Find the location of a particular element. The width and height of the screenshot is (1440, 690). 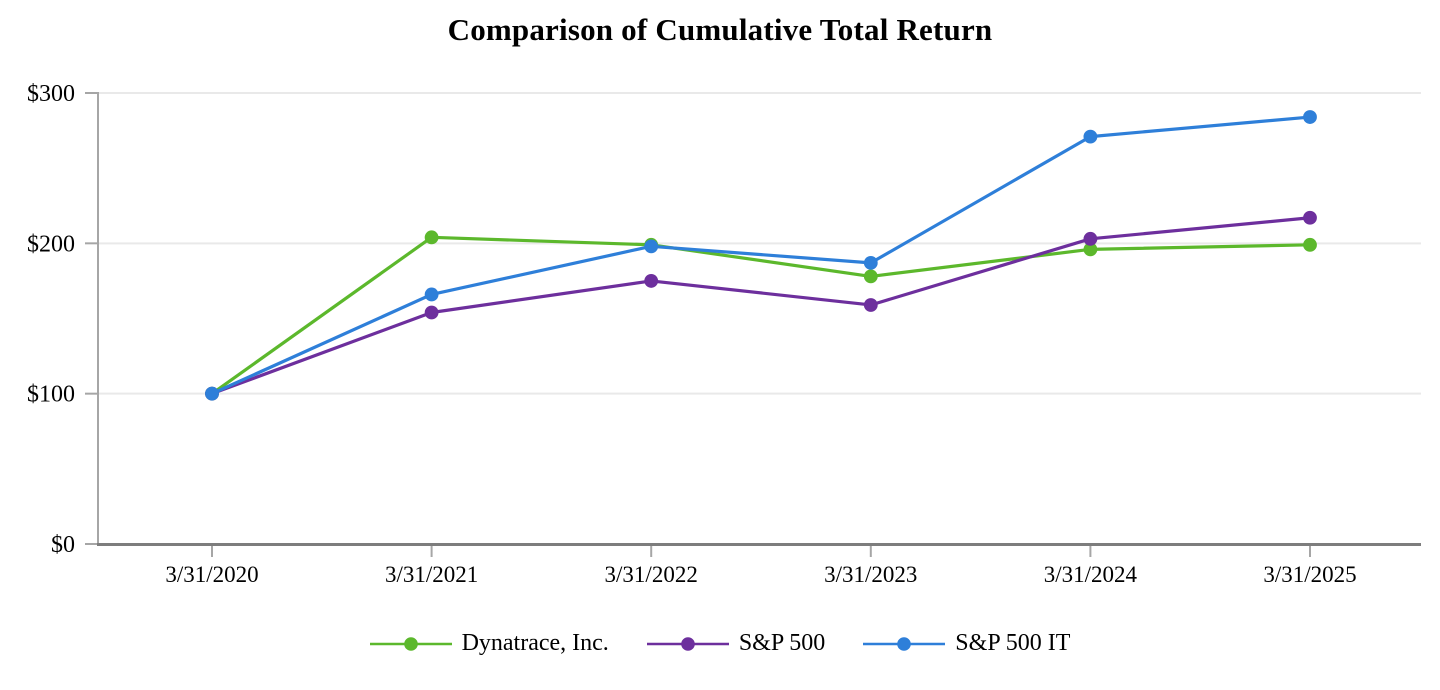

legend: Dynatrace, Inc. S&P 500 S&P 500 IT is located at coordinates (720, 643).